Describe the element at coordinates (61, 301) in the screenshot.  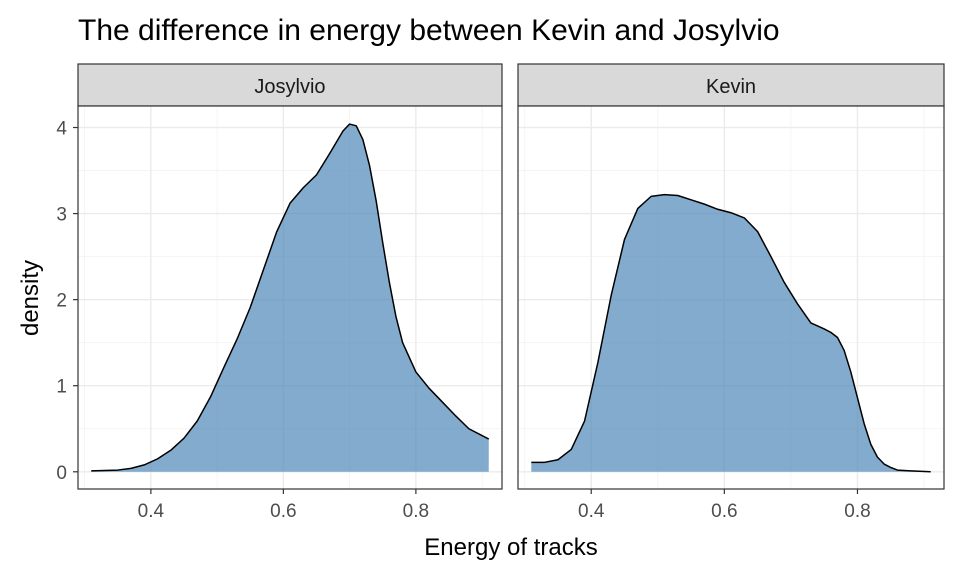
I see `y-tick-label: 2` at that location.